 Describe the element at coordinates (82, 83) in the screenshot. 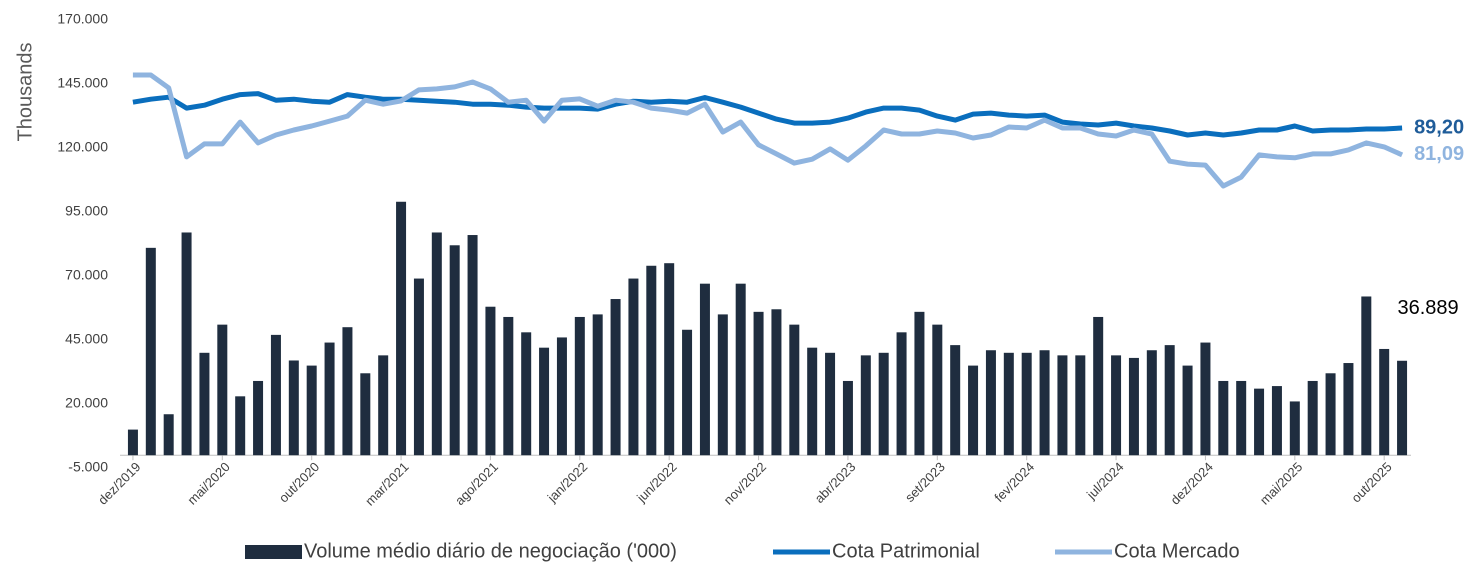

I see `y-tick-label: 145.000` at that location.